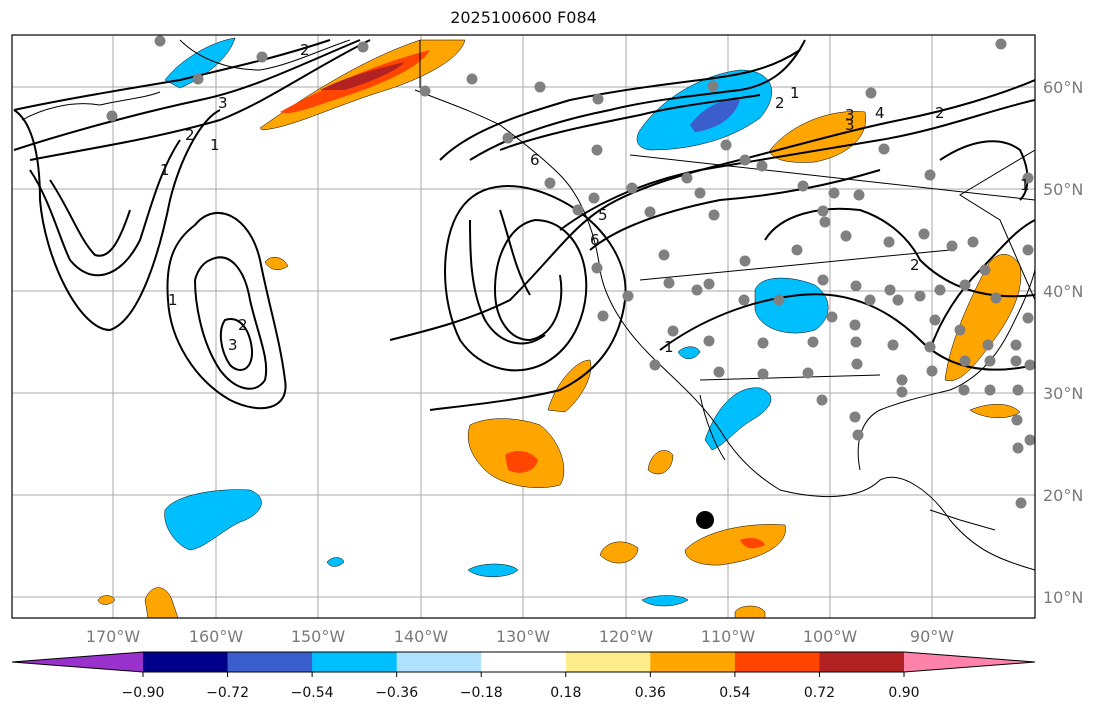  I want to click on lat-label: 30°N, so click(1063, 393).